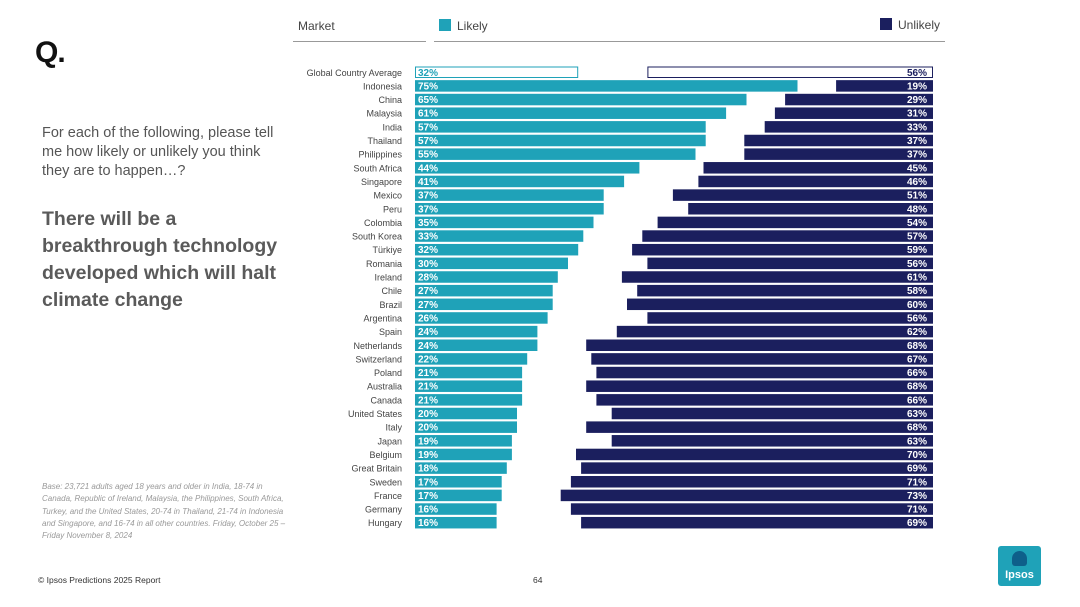  What do you see at coordinates (1019, 575) in the screenshot?
I see `logo-text: Ipsos` at bounding box center [1019, 575].